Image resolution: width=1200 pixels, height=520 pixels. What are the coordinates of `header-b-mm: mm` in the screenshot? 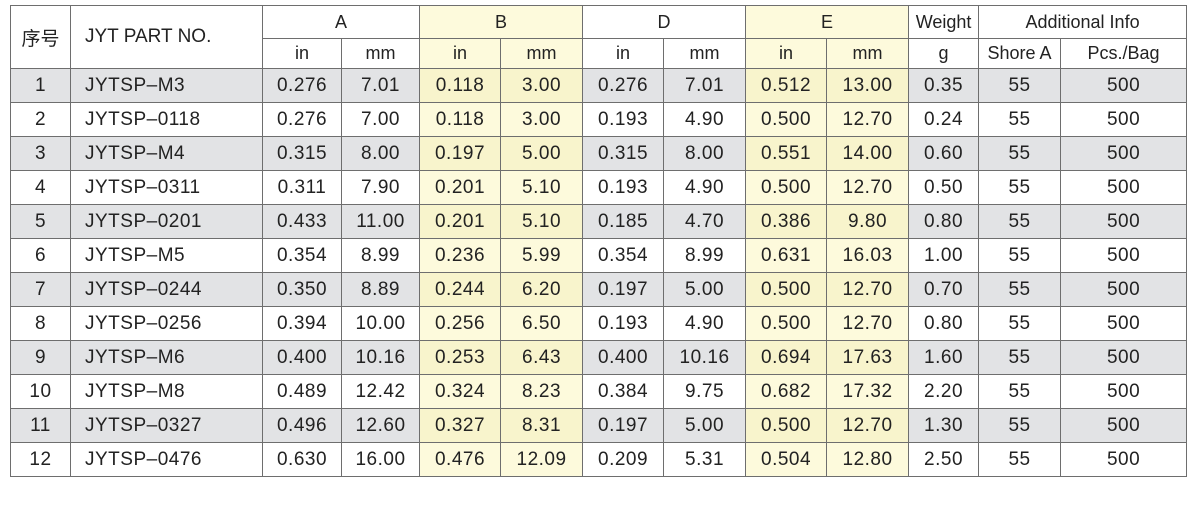 It's located at (542, 53).